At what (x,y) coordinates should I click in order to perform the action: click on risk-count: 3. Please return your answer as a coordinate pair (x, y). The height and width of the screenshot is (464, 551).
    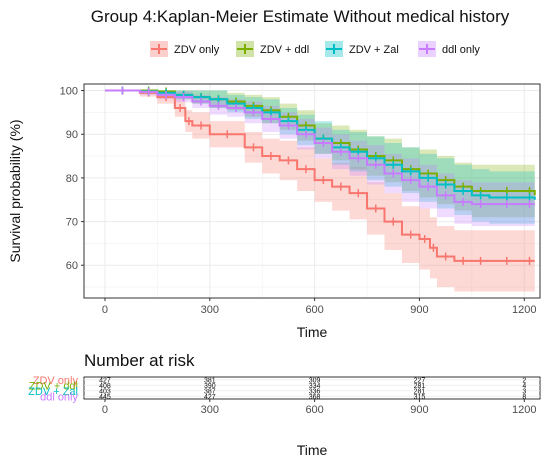
    Looking at the image, I should click on (524, 391).